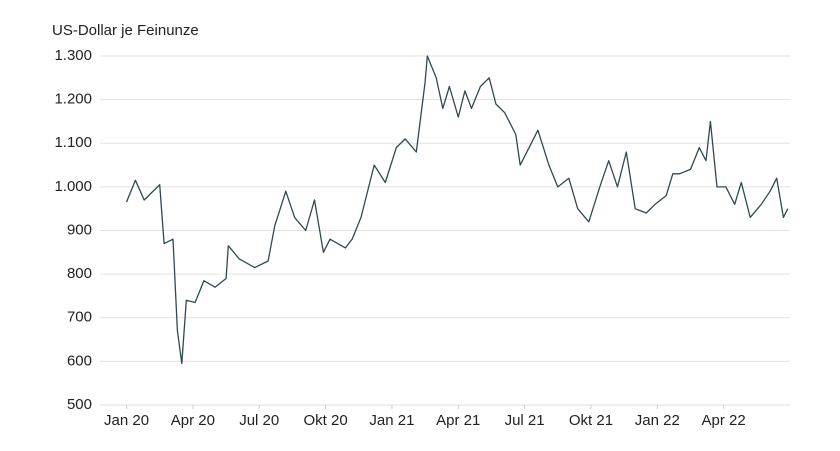 Image resolution: width=840 pixels, height=451 pixels. What do you see at coordinates (79, 360) in the screenshot?
I see `y-tick-label: 600` at bounding box center [79, 360].